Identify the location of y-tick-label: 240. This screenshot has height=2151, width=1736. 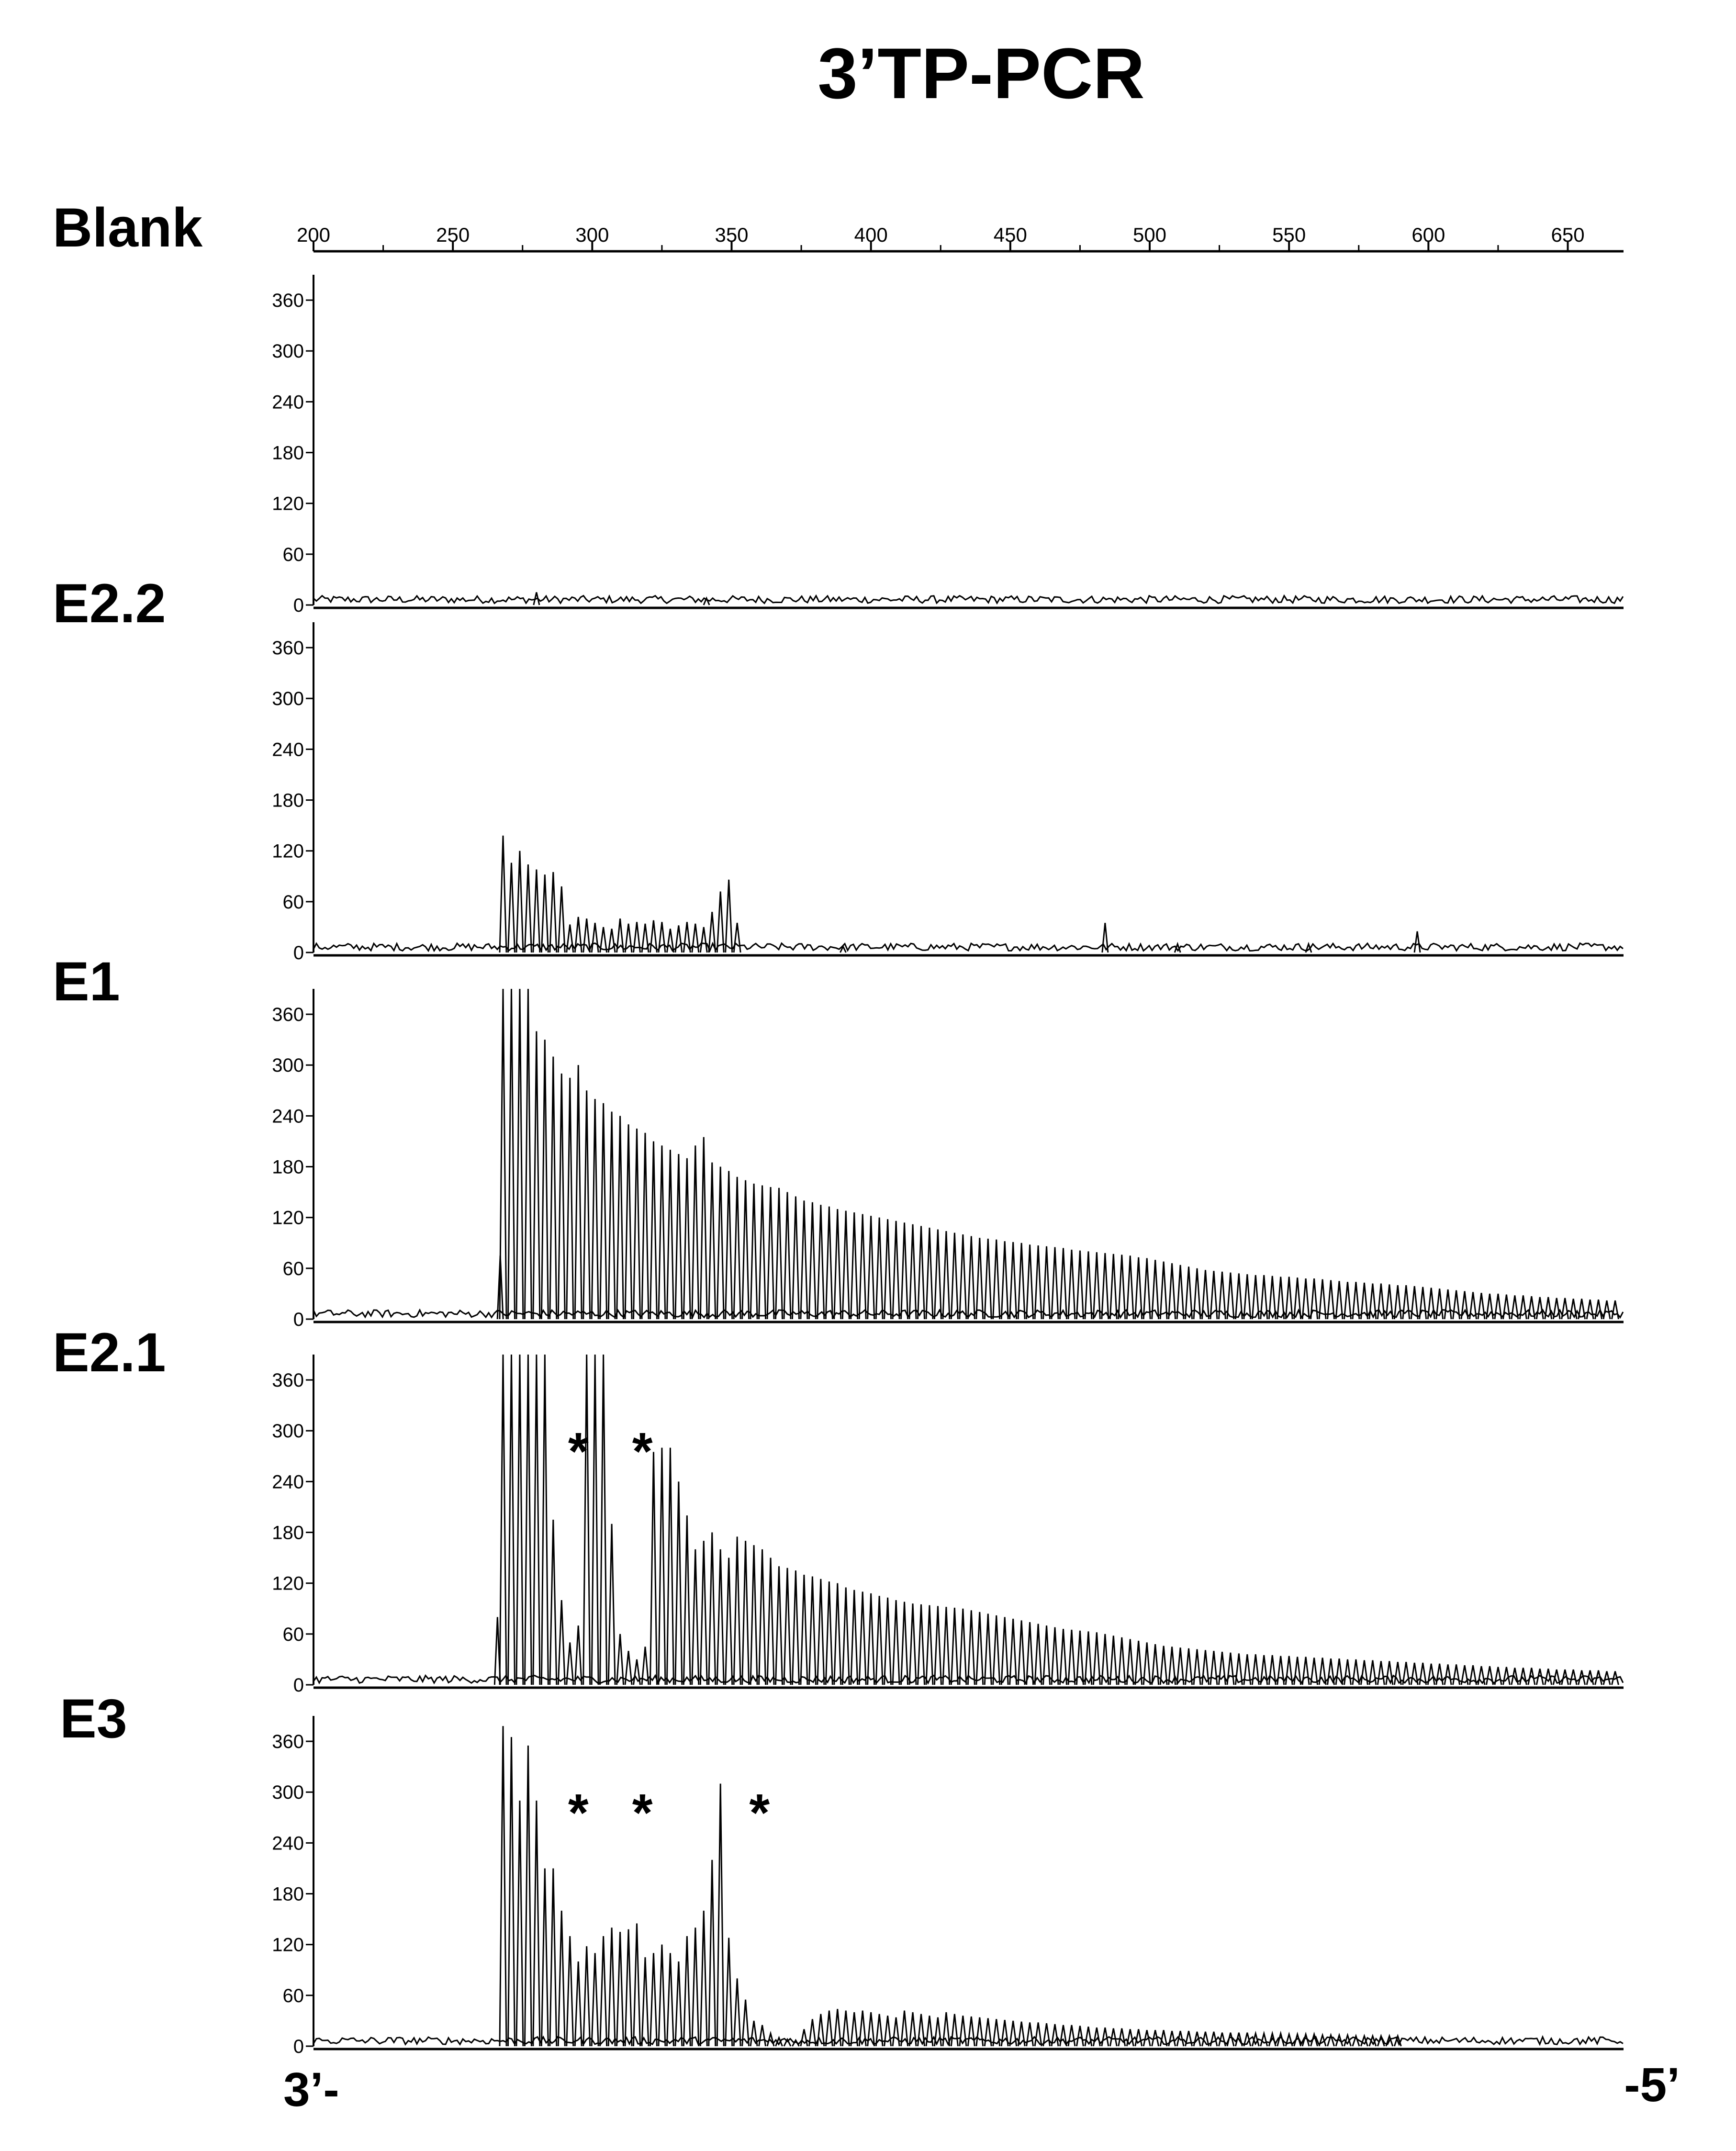
(288, 1843).